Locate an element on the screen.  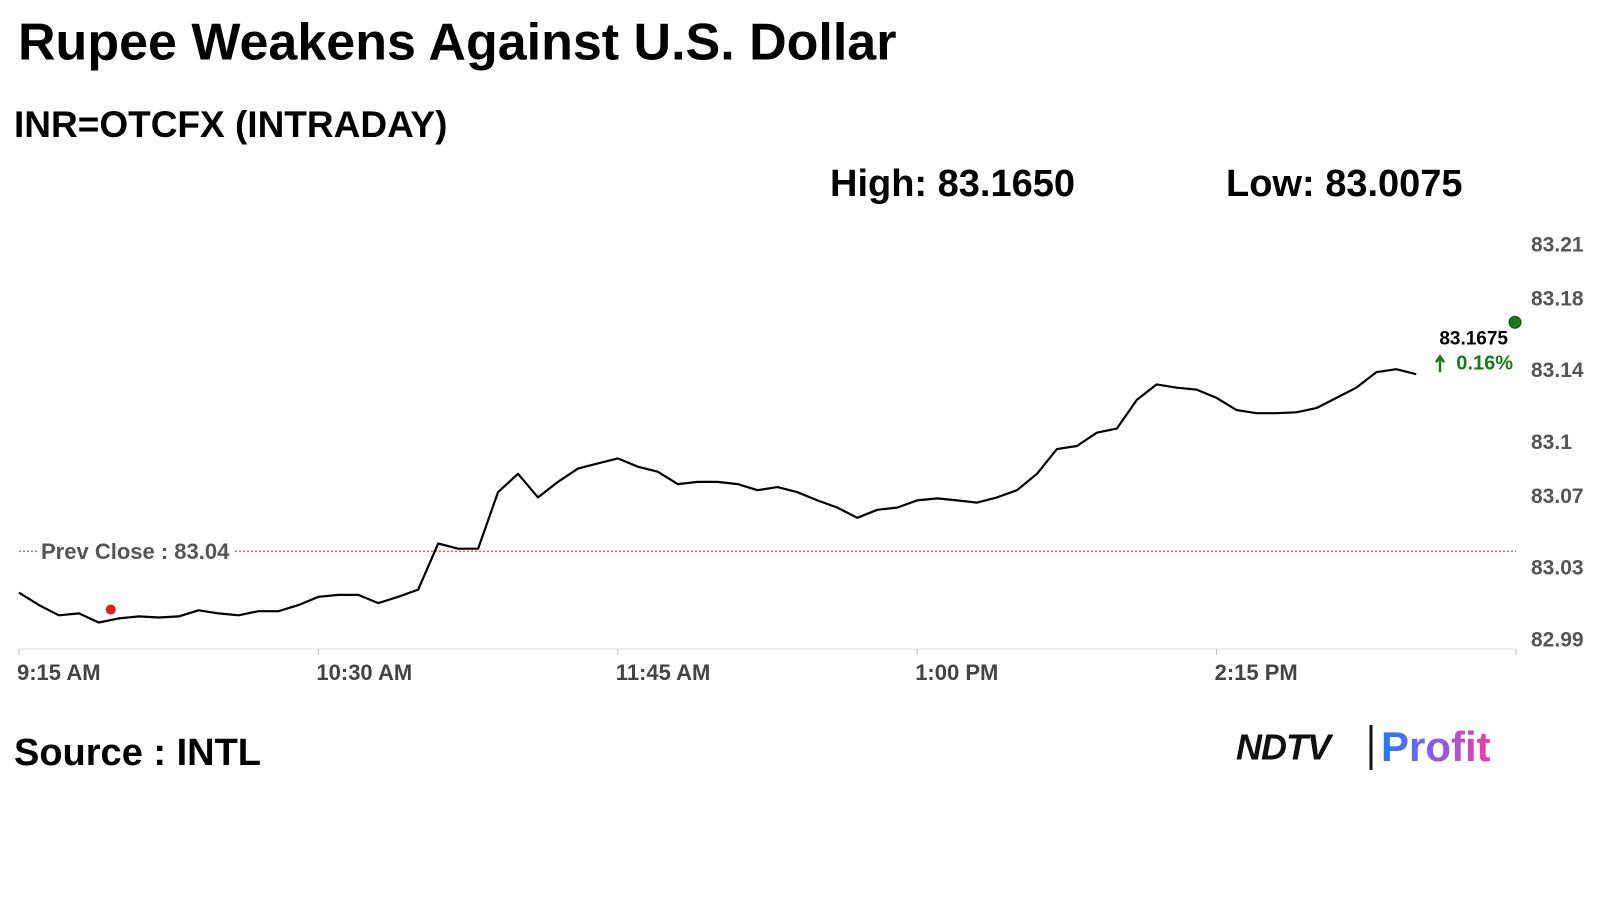
low-label: Low: 83.0075 is located at coordinates (1344, 184).